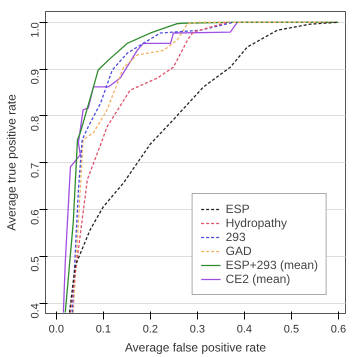  What do you see at coordinates (236, 237) in the screenshot?
I see `legend-label: 293` at bounding box center [236, 237].